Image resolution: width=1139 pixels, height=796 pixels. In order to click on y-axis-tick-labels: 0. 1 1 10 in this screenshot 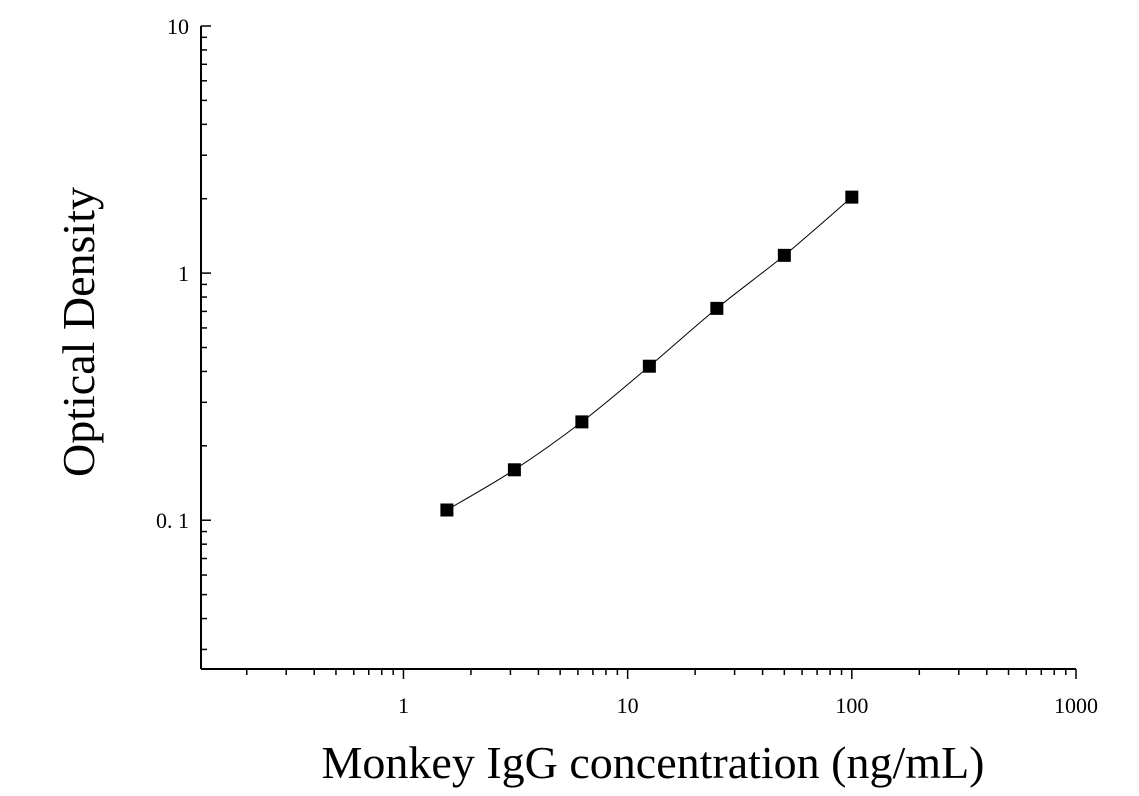, I will do `click(172, 273)`.